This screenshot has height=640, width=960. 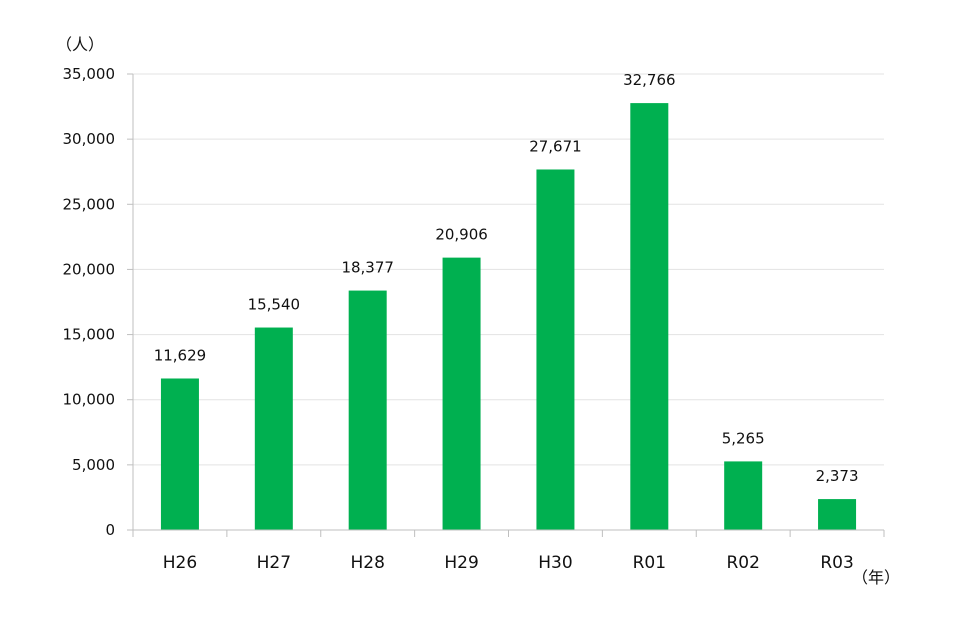 What do you see at coordinates (274, 305) in the screenshot?
I see `data-label: 15,540` at bounding box center [274, 305].